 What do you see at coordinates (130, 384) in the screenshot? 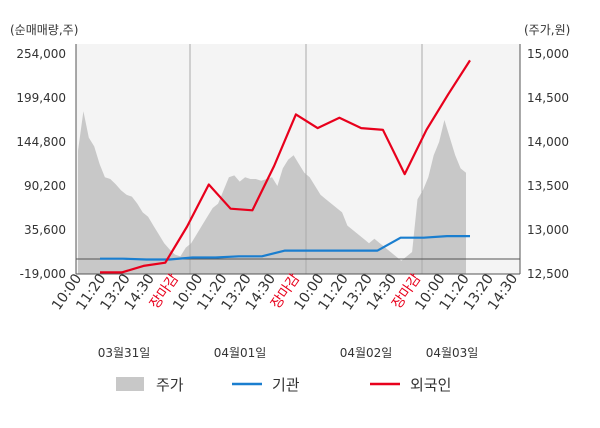
I see `legend-swatch-price` at bounding box center [130, 384].